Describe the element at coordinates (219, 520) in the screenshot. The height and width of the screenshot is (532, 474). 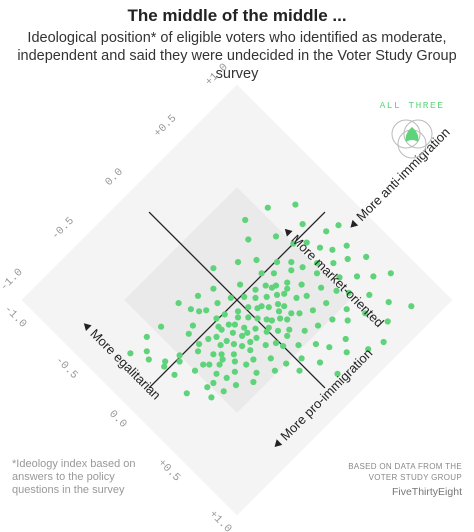
I see `tick-label-economic-side: +1.0` at that location.